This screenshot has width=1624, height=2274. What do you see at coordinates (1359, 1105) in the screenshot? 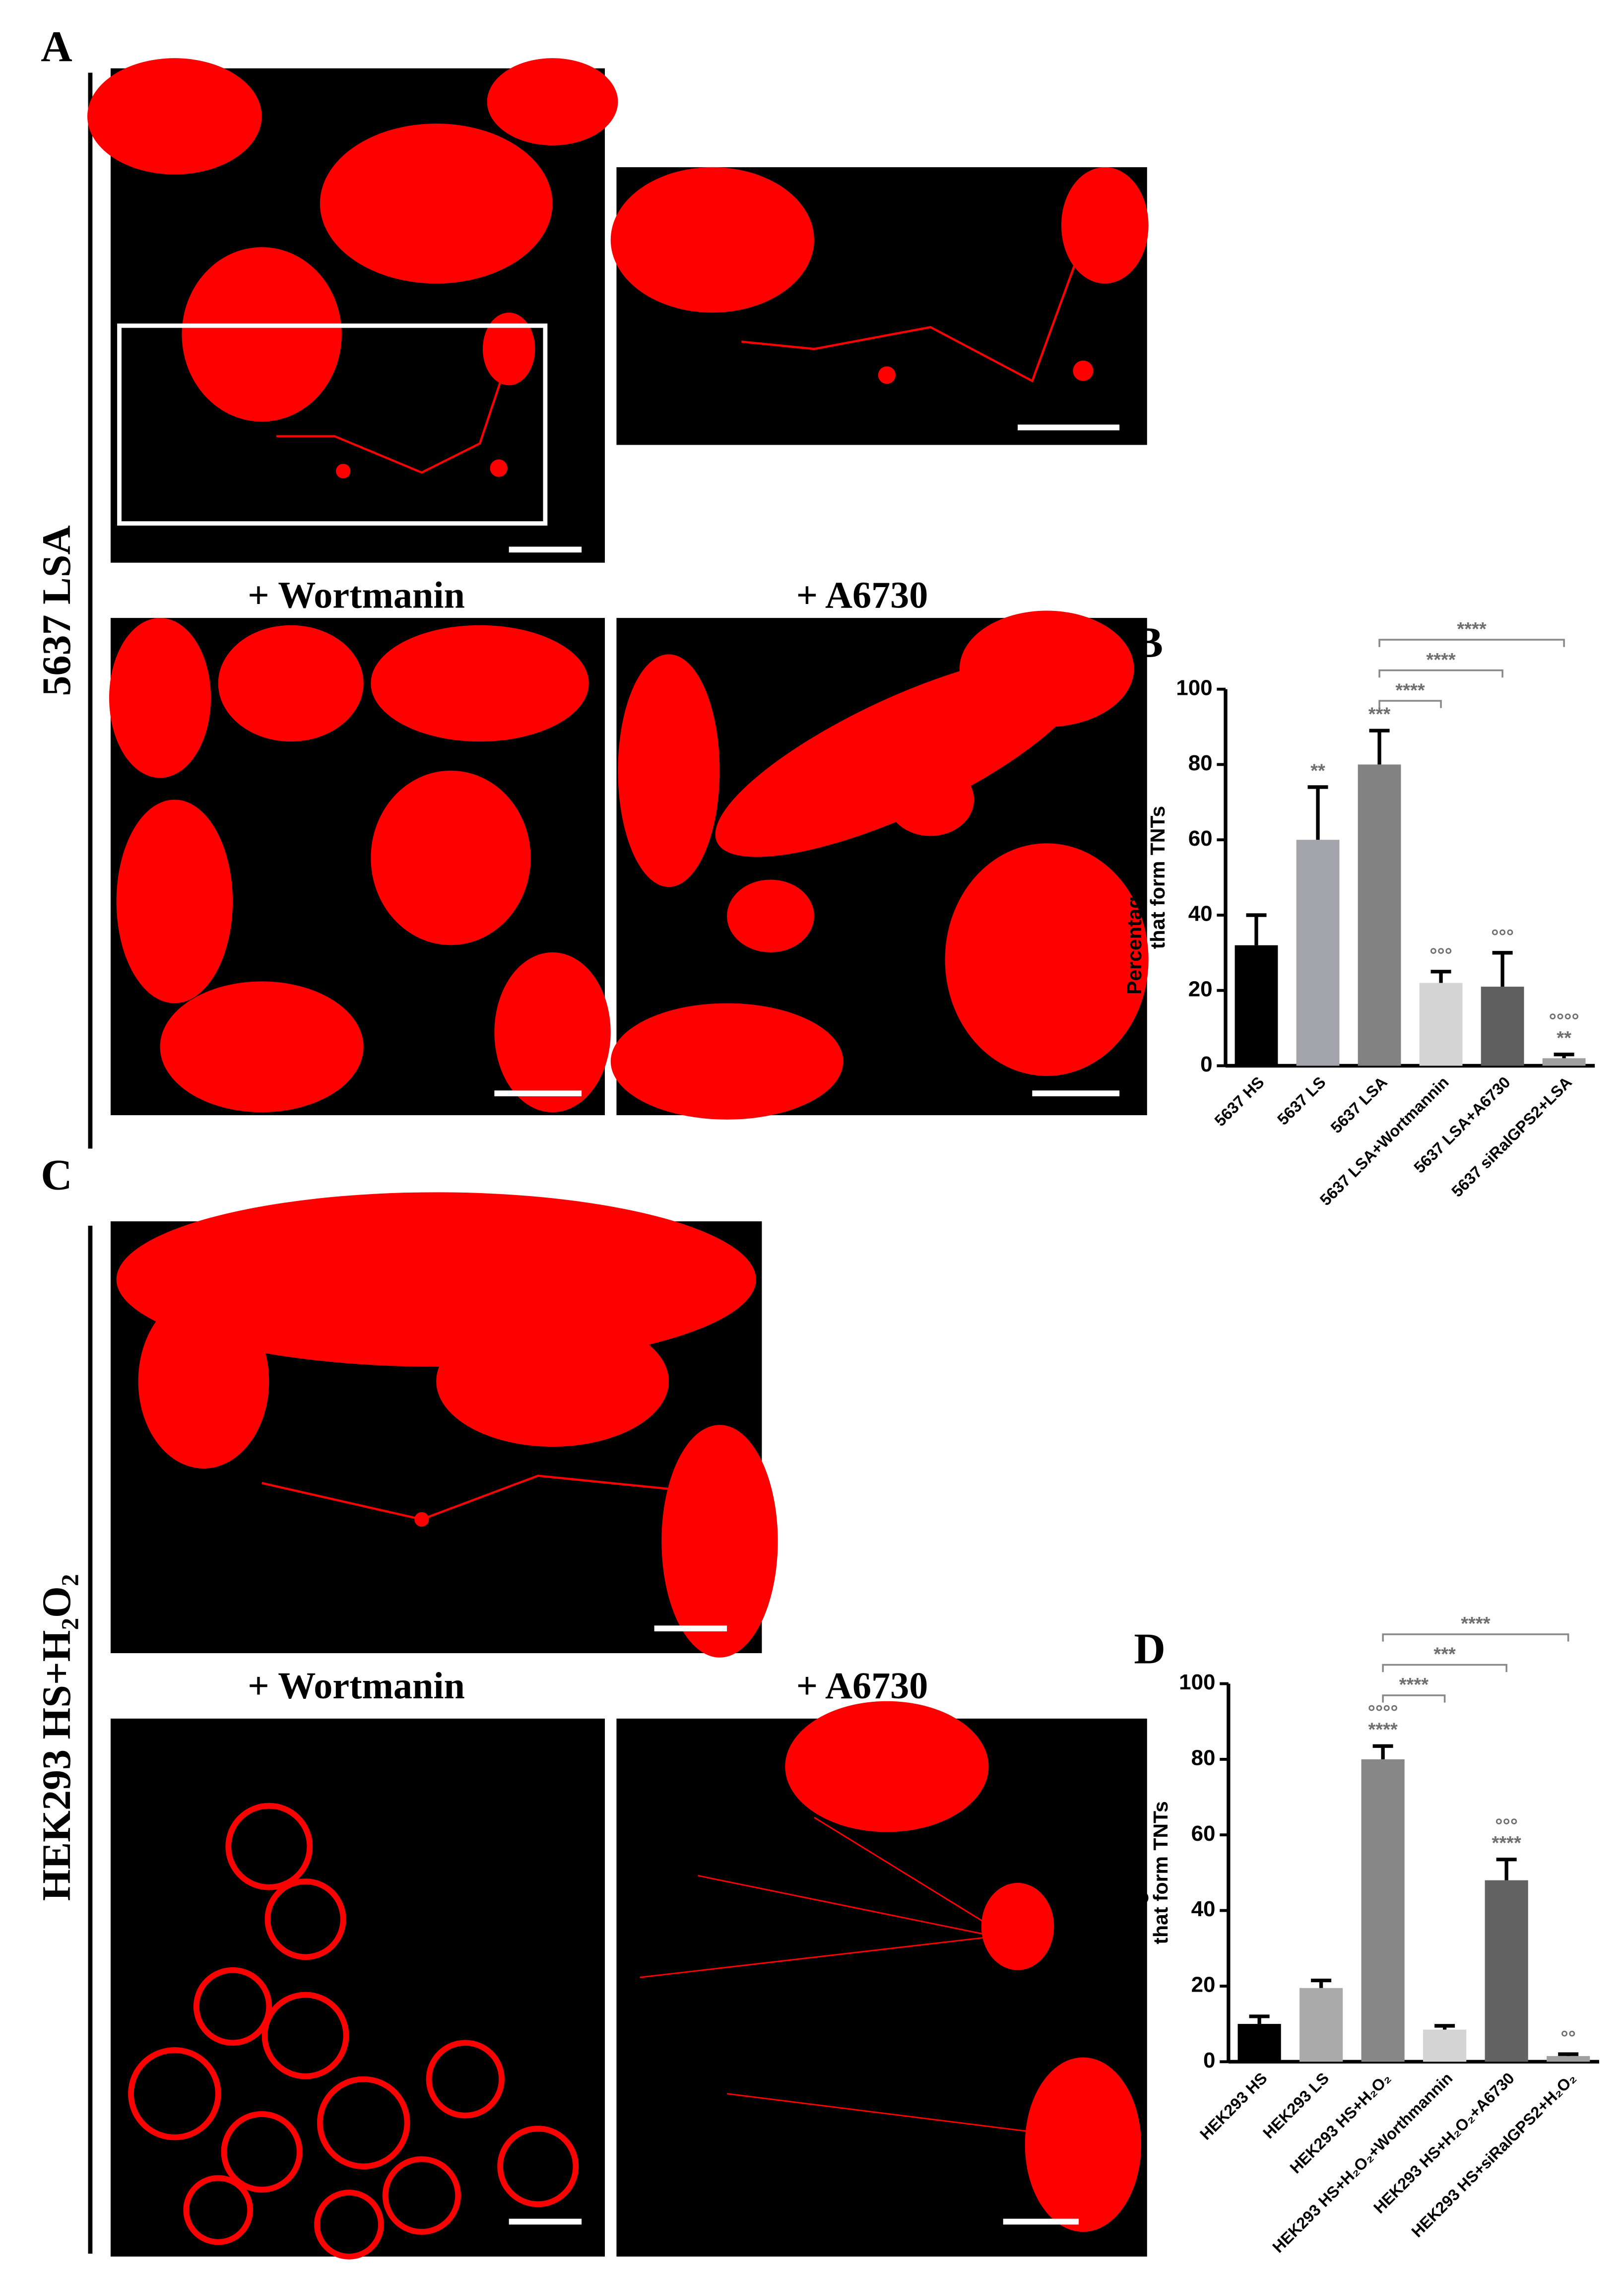
I see `x-tick-label: 5637 LSA` at bounding box center [1359, 1105].